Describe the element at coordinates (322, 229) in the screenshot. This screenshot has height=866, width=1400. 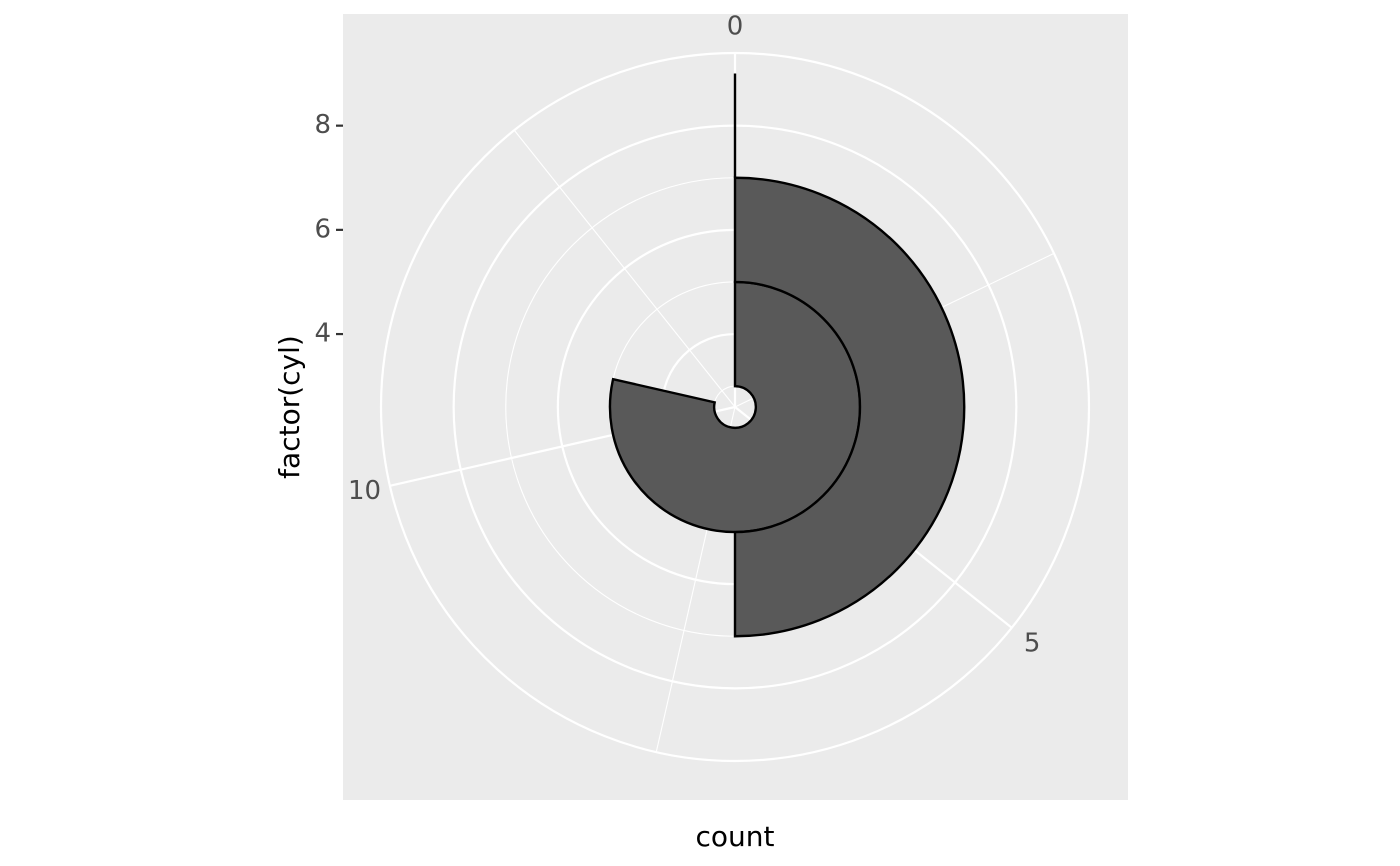
I see `radial-tick-label: 6` at that location.